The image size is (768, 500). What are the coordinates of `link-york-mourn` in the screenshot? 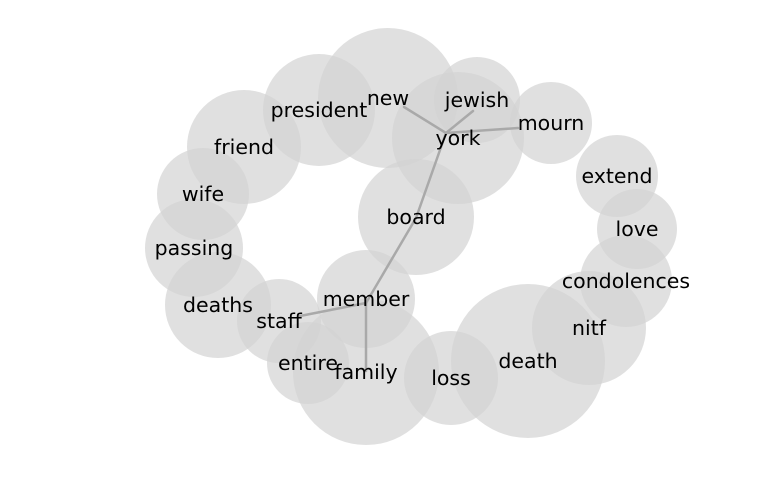 It's located at (482, 130).